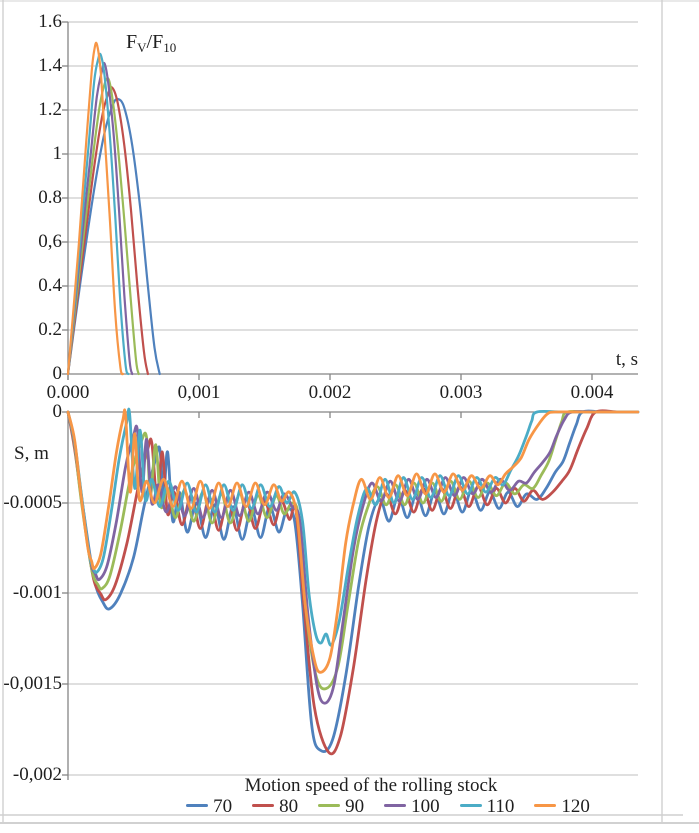  What do you see at coordinates (57, 153) in the screenshot?
I see `top-y-tick-label: 1` at bounding box center [57, 153].